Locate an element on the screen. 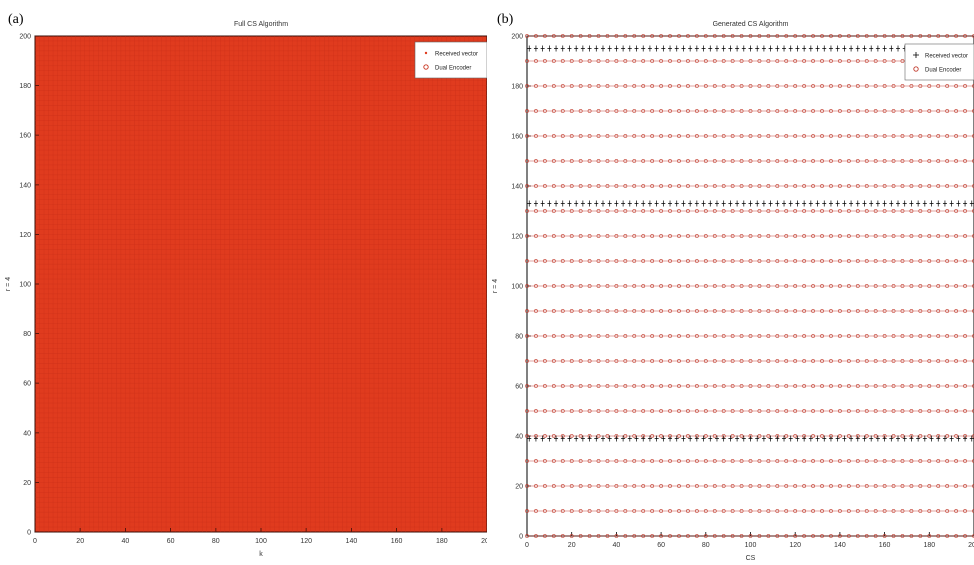  chart-b-xtick-label: 120 is located at coordinates (795, 545).